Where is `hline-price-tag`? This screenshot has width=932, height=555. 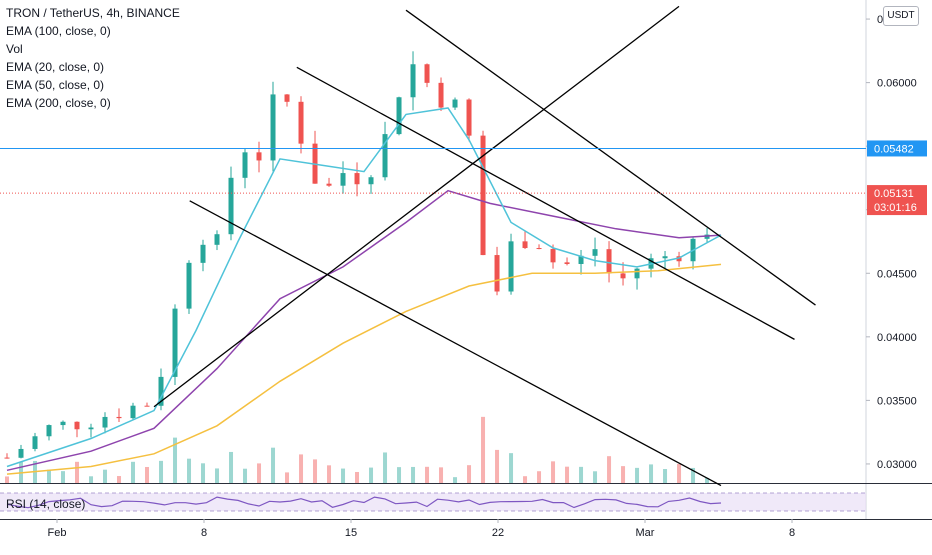 hline-price-tag is located at coordinates (897, 148).